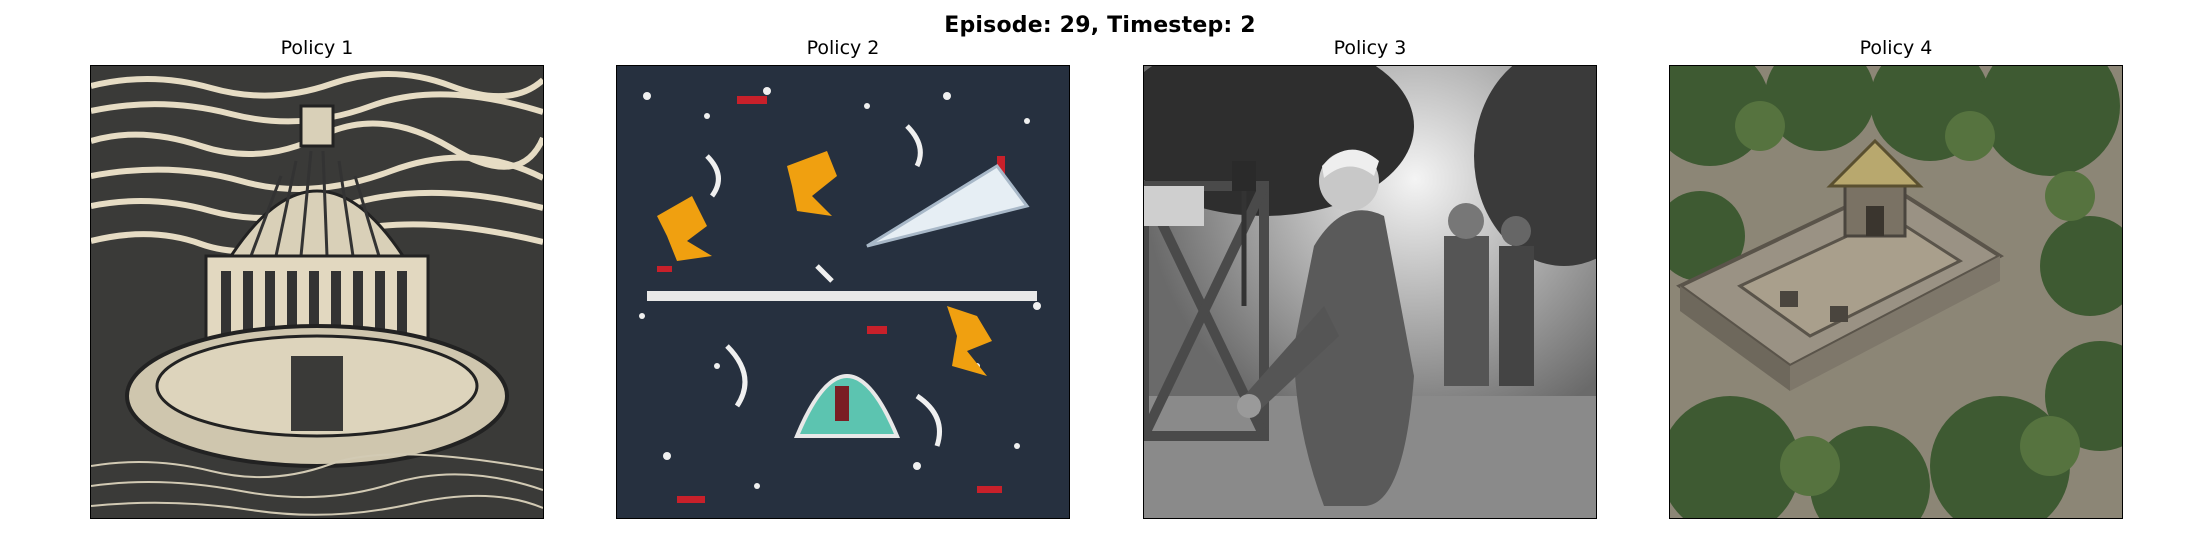 The image size is (2200, 550). I want to click on panel-title: Policy 1, so click(317, 48).